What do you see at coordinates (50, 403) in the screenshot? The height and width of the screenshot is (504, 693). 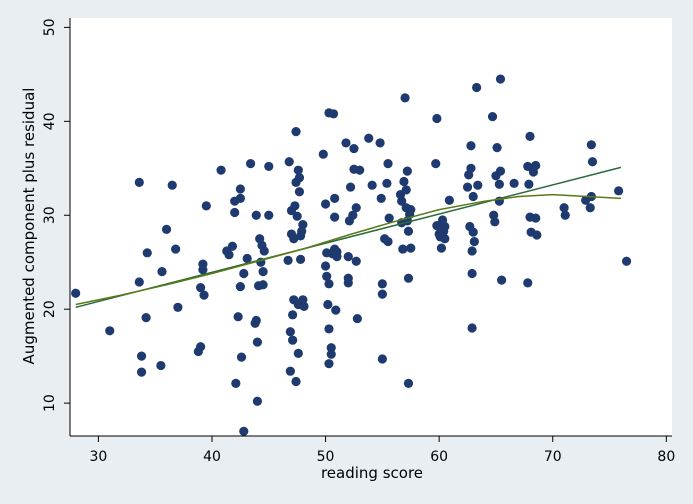 I see `y-tick-label: 10` at bounding box center [50, 403].